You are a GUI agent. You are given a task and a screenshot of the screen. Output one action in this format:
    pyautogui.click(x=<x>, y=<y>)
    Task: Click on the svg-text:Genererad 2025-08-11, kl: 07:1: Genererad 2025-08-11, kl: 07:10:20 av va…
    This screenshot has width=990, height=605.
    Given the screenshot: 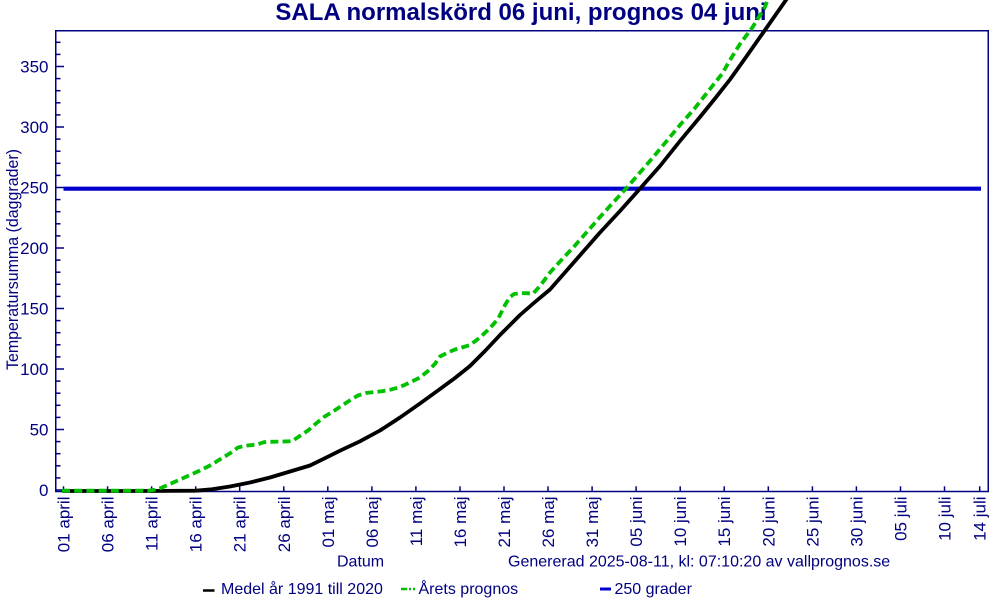 What is the action you would take?
    pyautogui.click(x=699, y=561)
    